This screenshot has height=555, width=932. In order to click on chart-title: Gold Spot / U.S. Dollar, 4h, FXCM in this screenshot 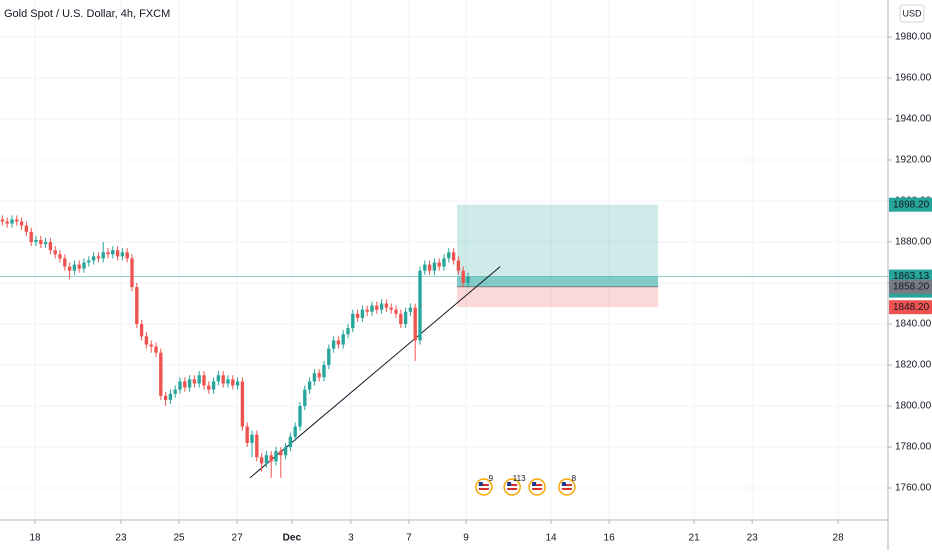, I will do `click(87, 14)`.